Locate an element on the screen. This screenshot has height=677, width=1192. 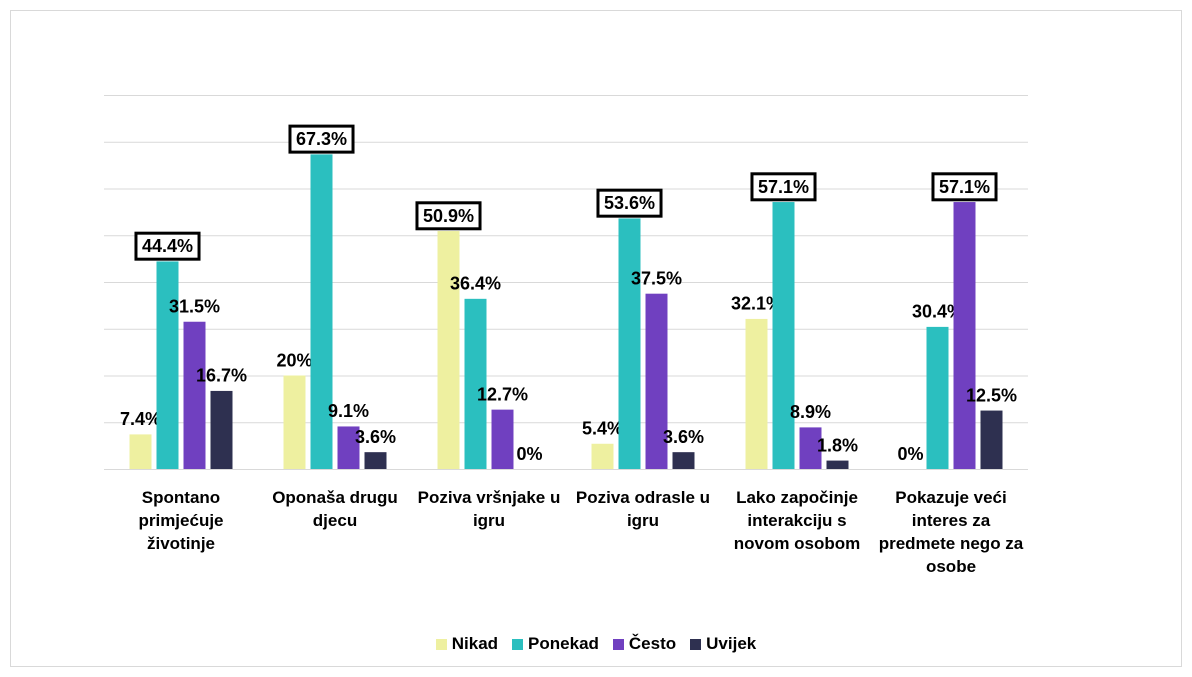
data-label: 12.7% is located at coordinates (502, 394).